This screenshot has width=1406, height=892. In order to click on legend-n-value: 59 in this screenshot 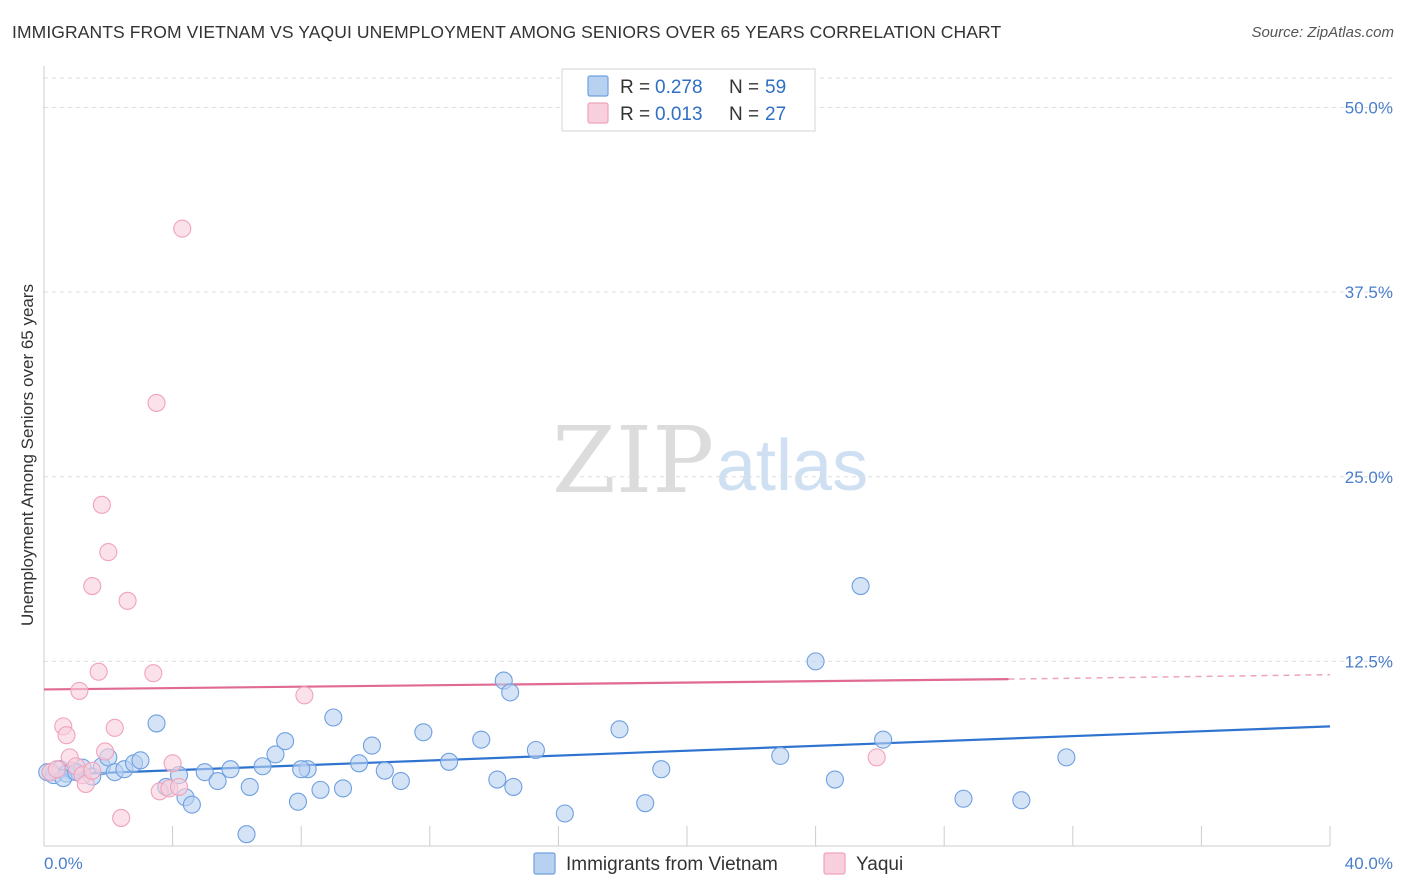, I will do `click(775, 87)`.